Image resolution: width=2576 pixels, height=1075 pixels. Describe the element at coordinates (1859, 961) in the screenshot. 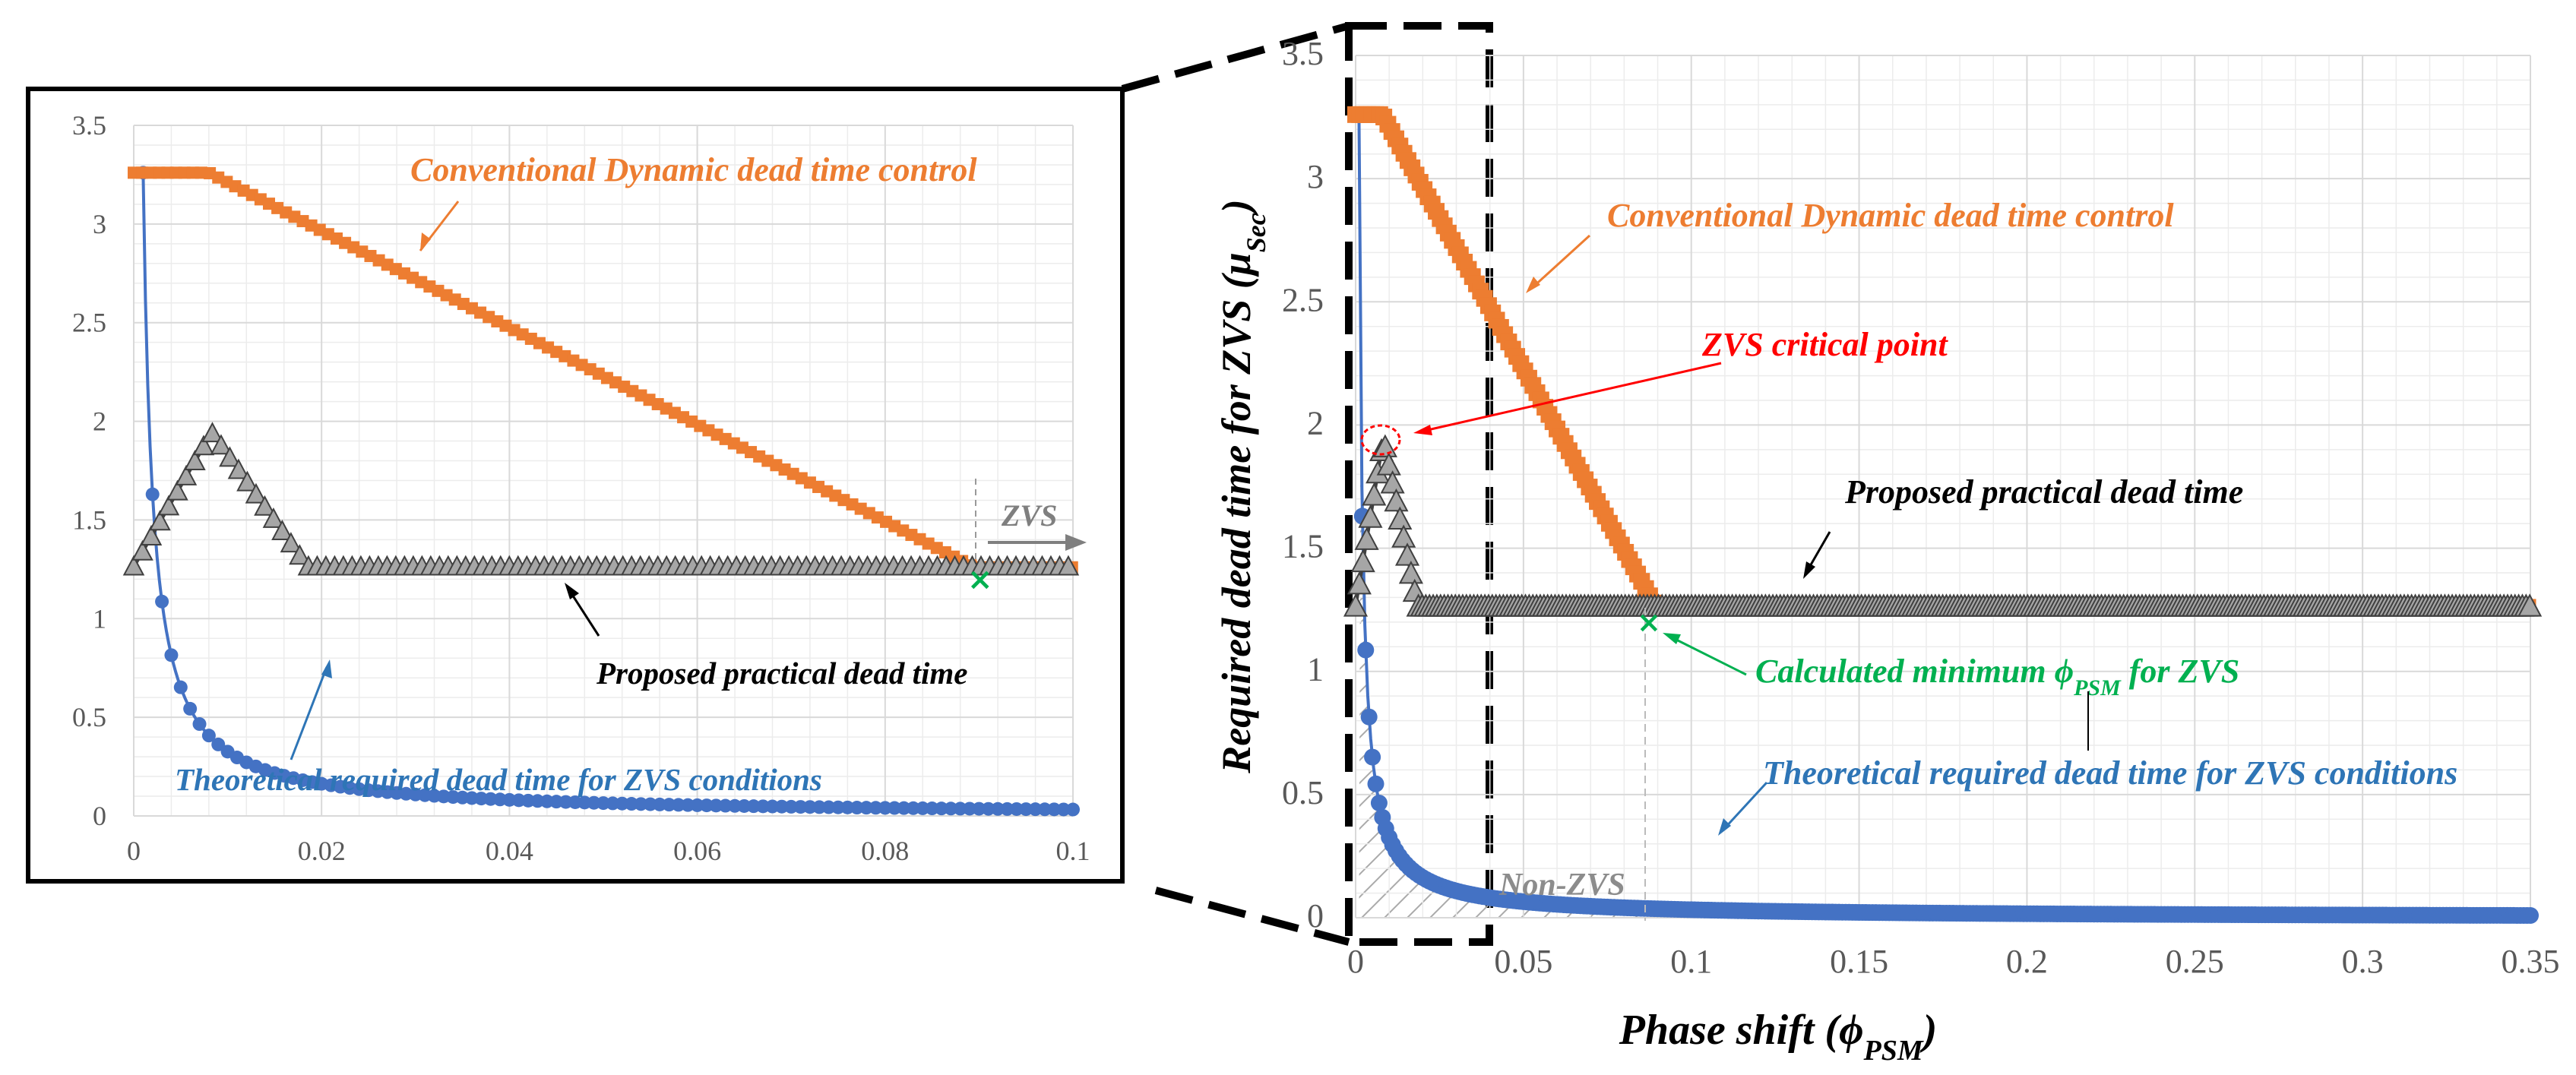

I see `x-tick-label: 0.15` at that location.